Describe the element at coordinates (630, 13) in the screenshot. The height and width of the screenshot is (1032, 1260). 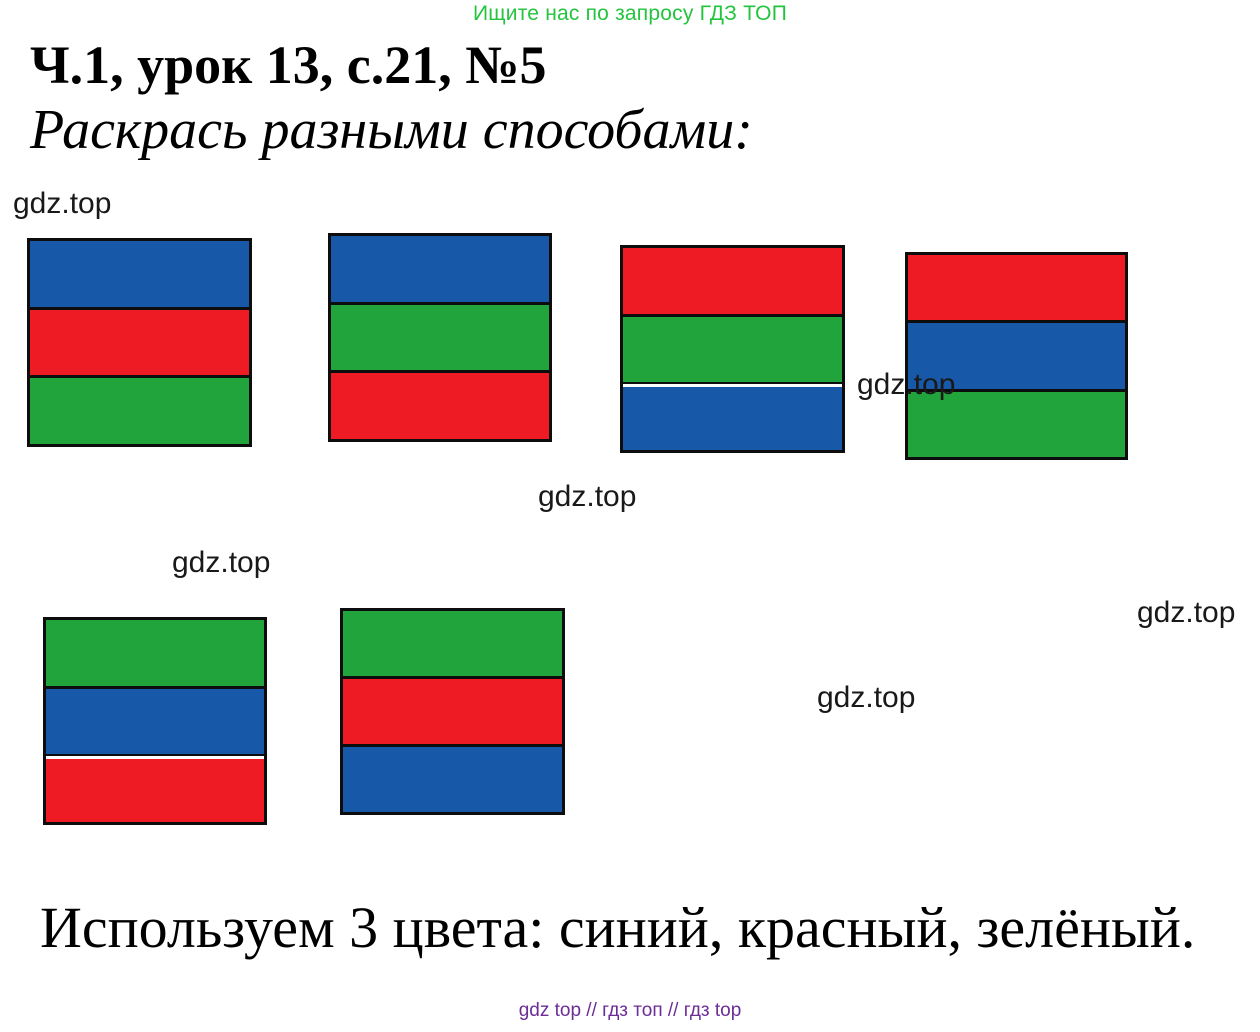
I see `header-promo-text: Ищите нас по запросу ГДЗ ТОП` at that location.